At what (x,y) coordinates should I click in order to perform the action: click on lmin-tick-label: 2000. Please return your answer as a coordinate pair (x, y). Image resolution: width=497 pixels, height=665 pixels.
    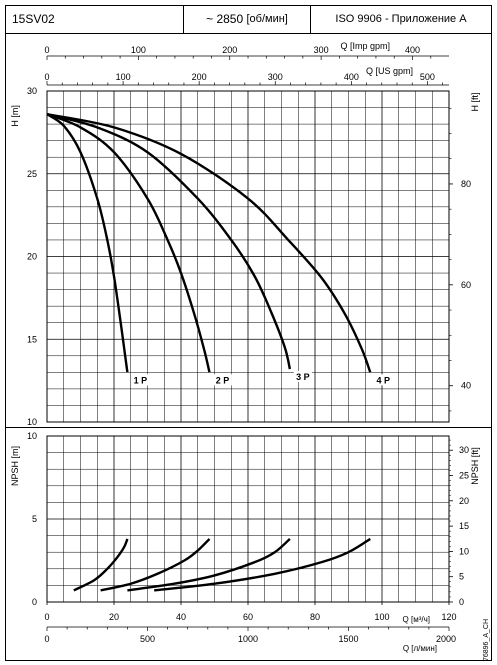
    Looking at the image, I should click on (446, 639).